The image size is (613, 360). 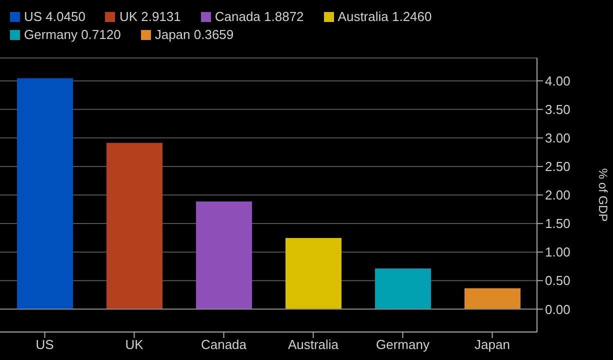 What do you see at coordinates (557, 109) in the screenshot?
I see `y-tick-label: 3.50` at bounding box center [557, 109].